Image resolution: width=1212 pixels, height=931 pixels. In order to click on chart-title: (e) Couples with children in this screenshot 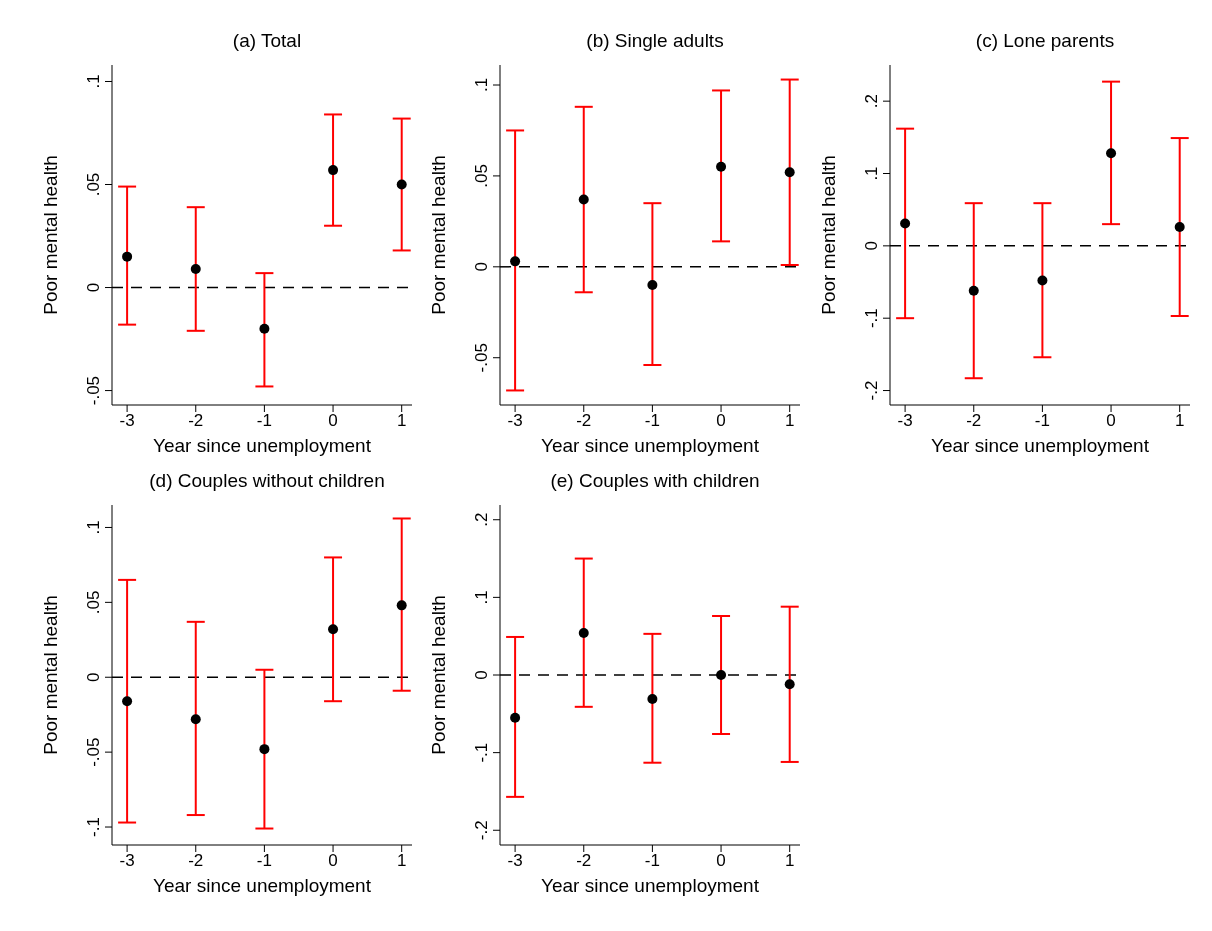, I will do `click(655, 481)`.